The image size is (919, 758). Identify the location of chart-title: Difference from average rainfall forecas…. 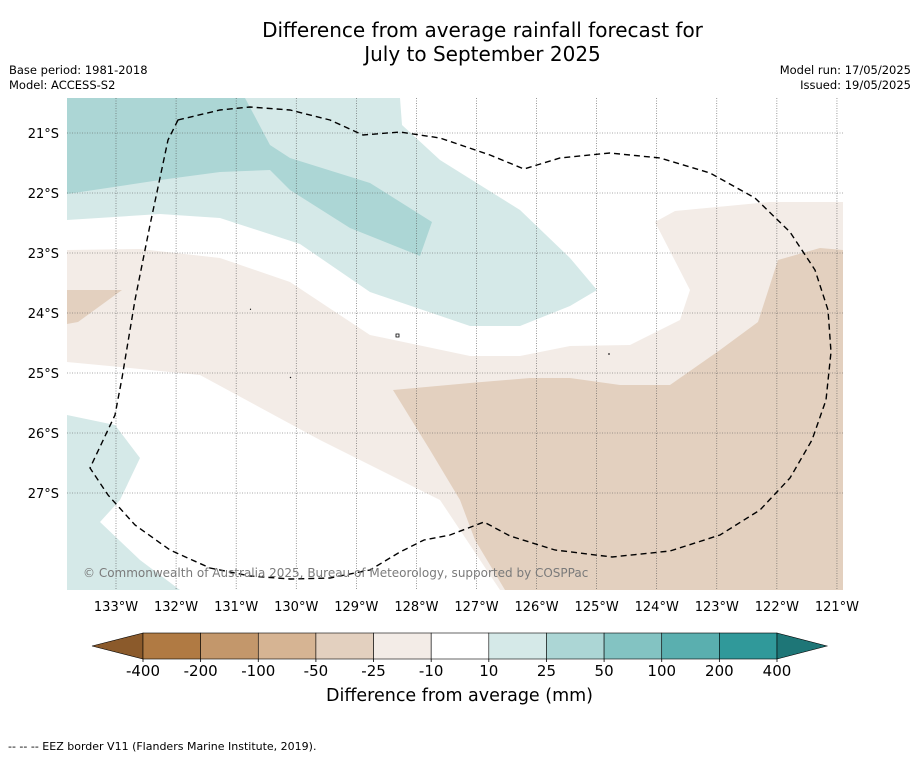
(459, 42).